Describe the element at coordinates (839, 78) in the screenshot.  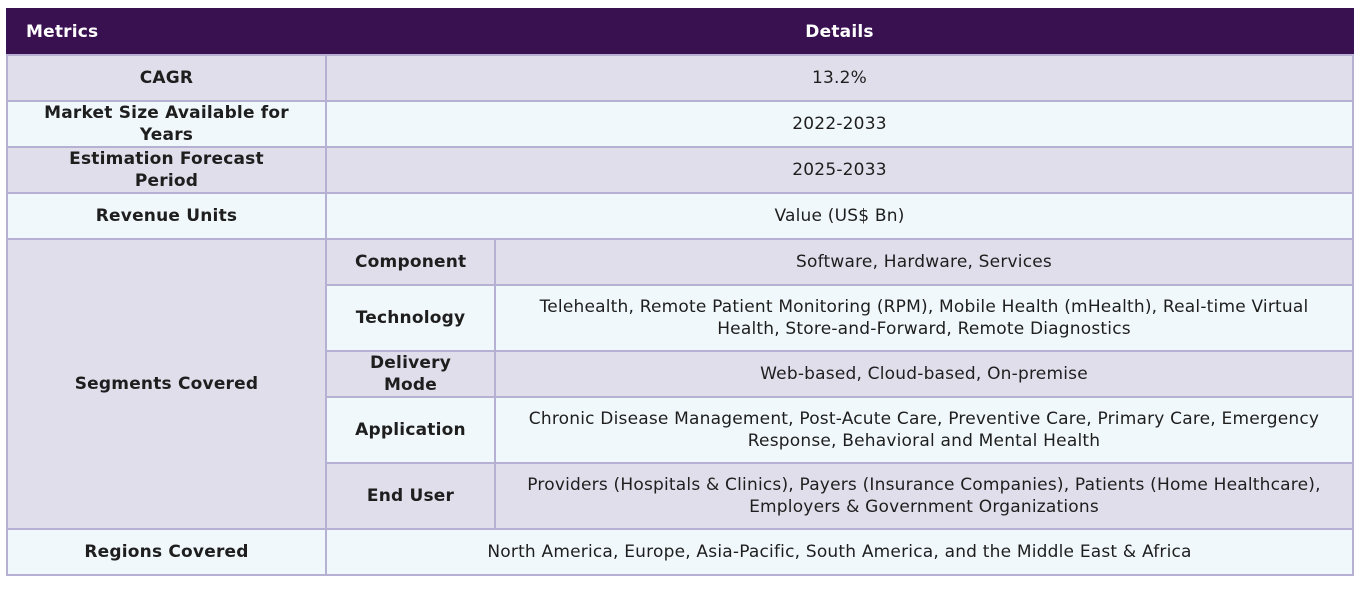
I see `details-cell: 13.2%` at that location.